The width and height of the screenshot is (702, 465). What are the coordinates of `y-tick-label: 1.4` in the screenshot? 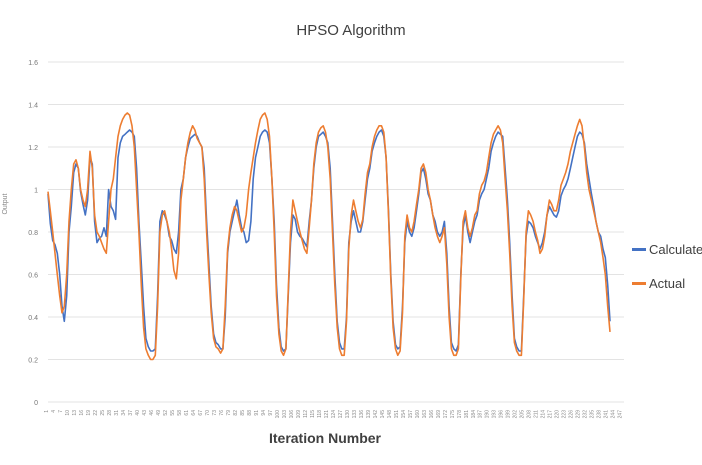 It's located at (33, 106).